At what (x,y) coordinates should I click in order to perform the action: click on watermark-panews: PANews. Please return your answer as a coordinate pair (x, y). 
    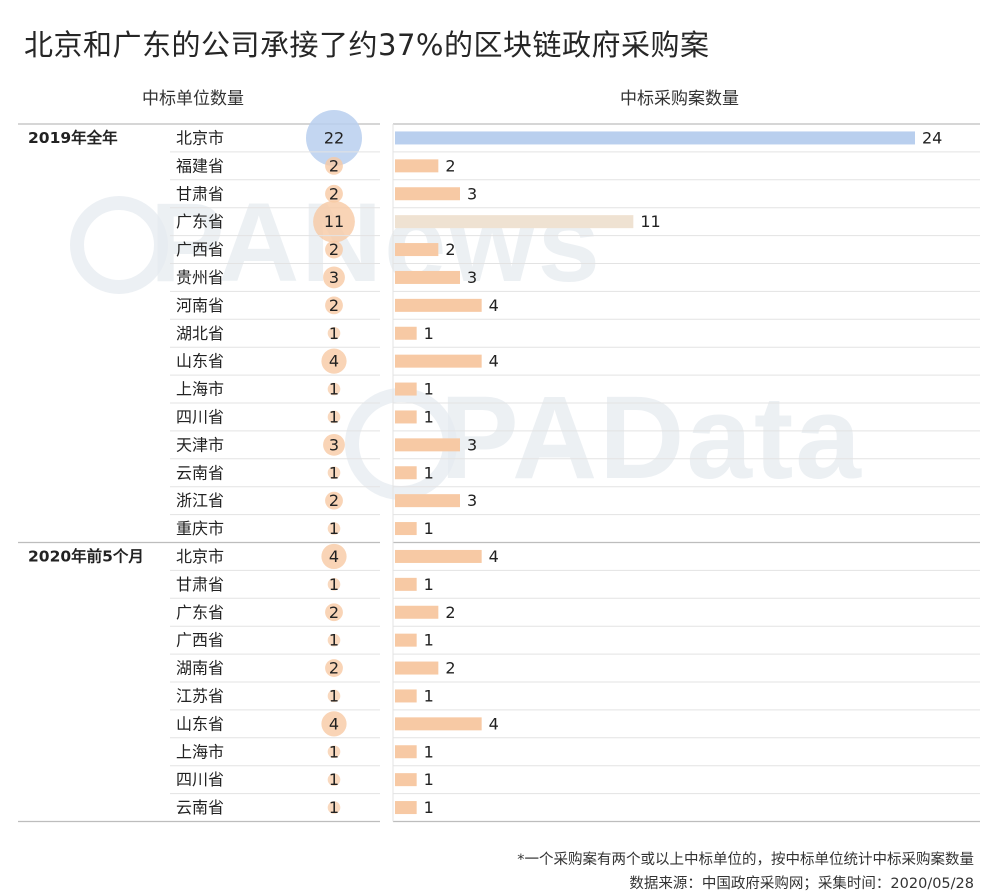
    Looking at the image, I should click on (376, 242).